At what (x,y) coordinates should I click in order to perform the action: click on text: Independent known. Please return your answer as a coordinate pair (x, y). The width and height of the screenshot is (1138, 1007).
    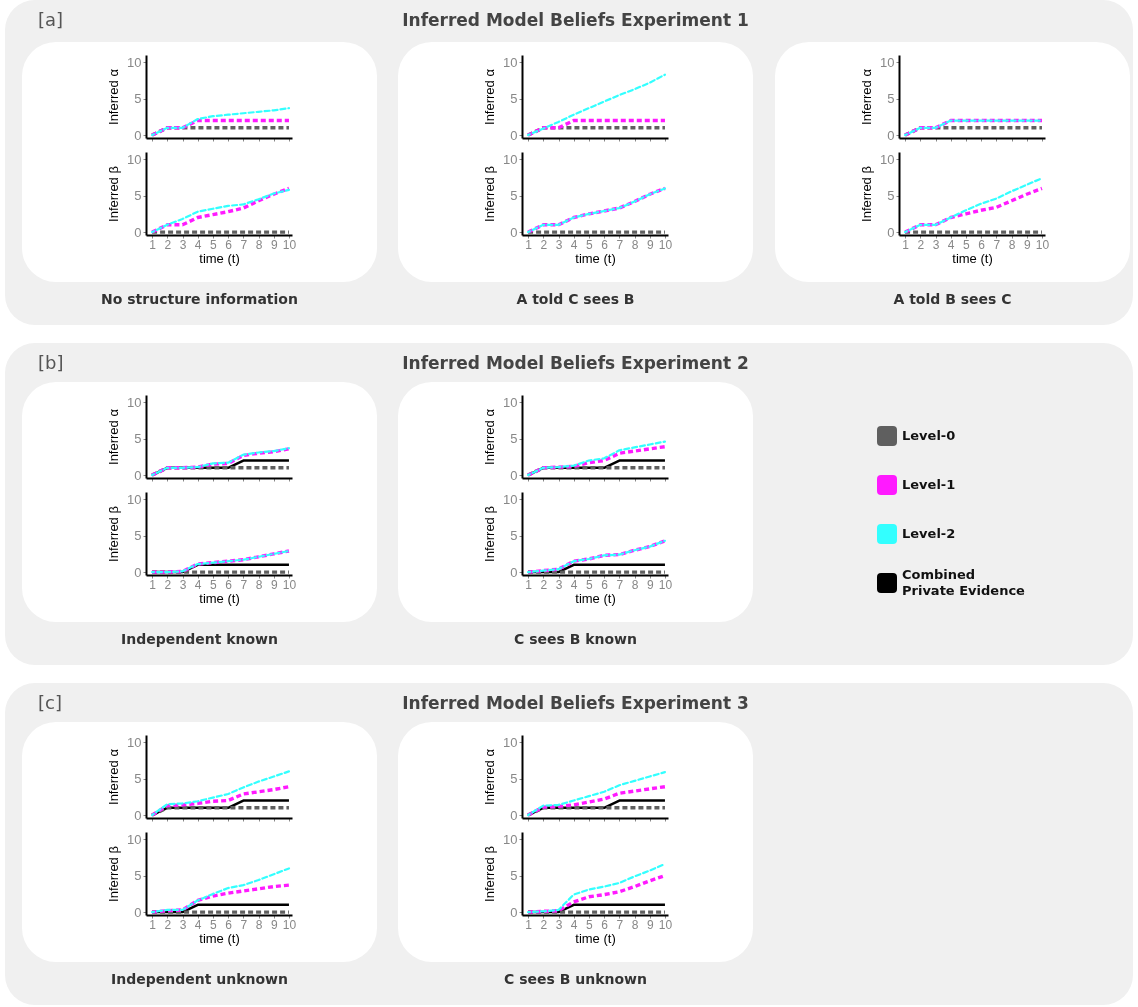
    Looking at the image, I should click on (199, 639).